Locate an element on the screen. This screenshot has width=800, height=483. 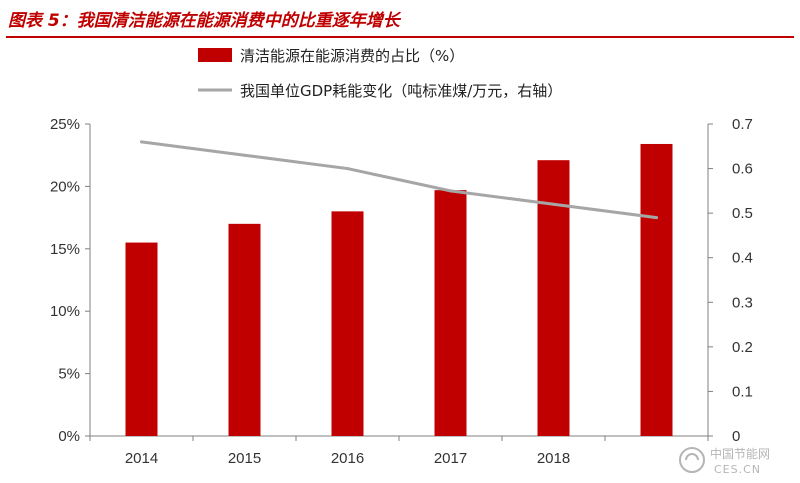
y-left-tick-label: 25% is located at coordinates (65, 124).